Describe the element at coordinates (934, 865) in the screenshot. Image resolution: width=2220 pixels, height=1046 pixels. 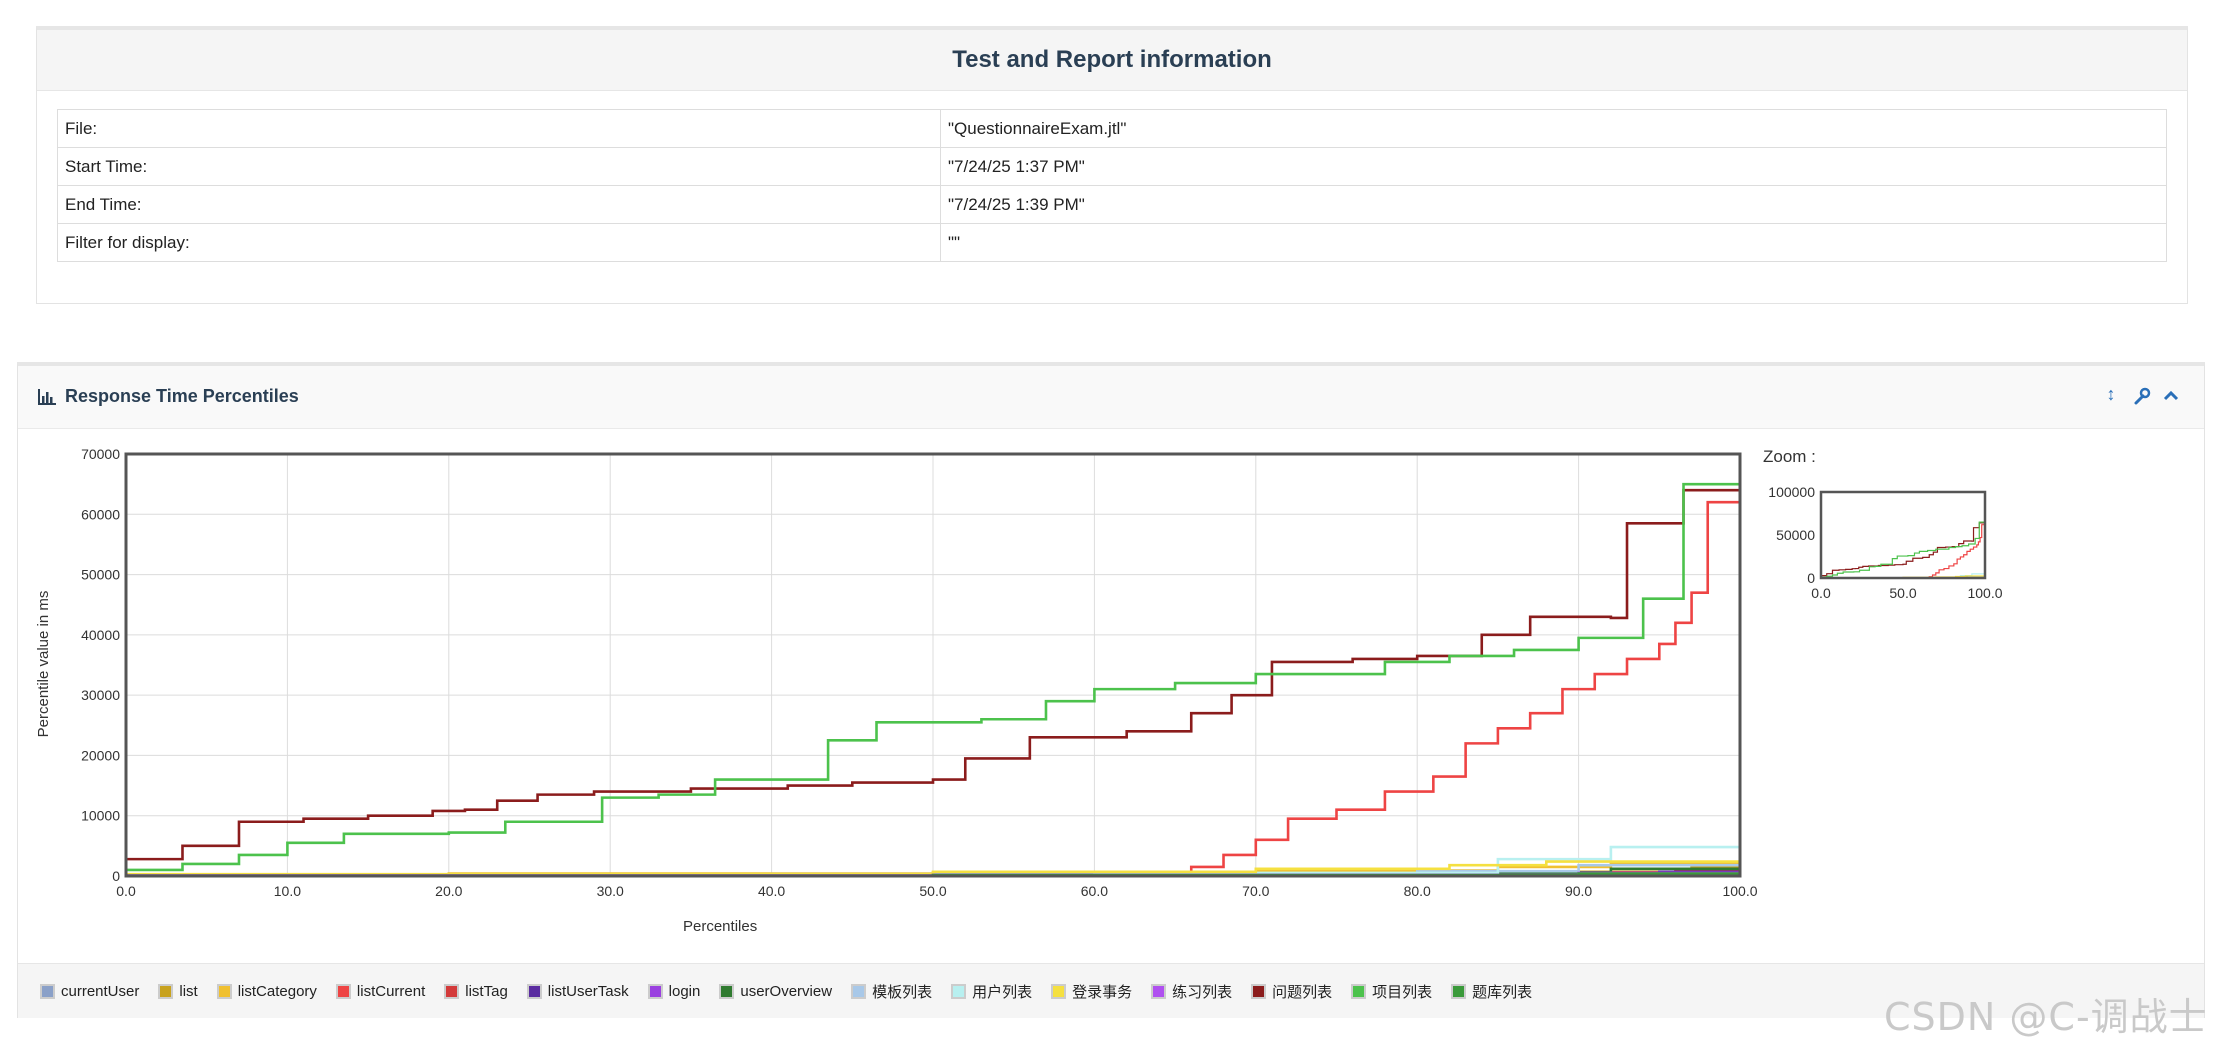
I see `series-line-登录事务` at that location.